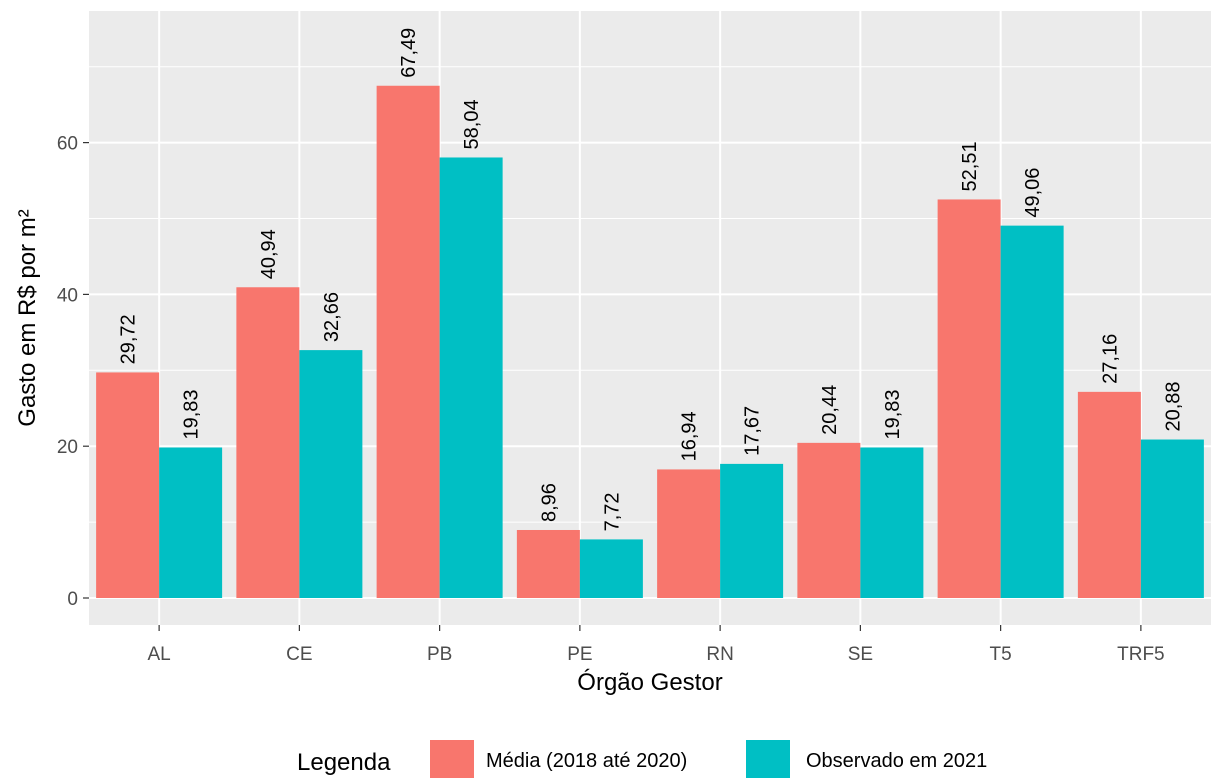 The image size is (1218, 784). What do you see at coordinates (1001, 654) in the screenshot?
I see `x-tick-label: T5` at bounding box center [1001, 654].